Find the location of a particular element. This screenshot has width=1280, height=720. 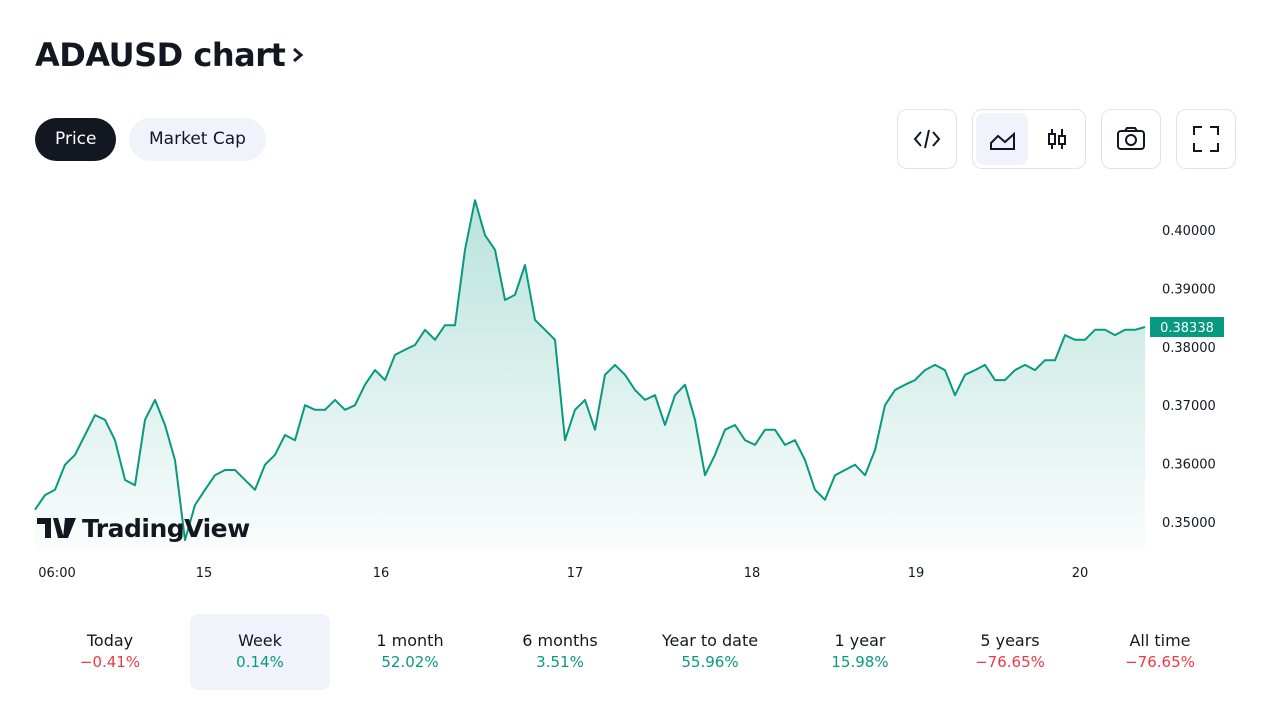

chart-style-group is located at coordinates (1029, 139).